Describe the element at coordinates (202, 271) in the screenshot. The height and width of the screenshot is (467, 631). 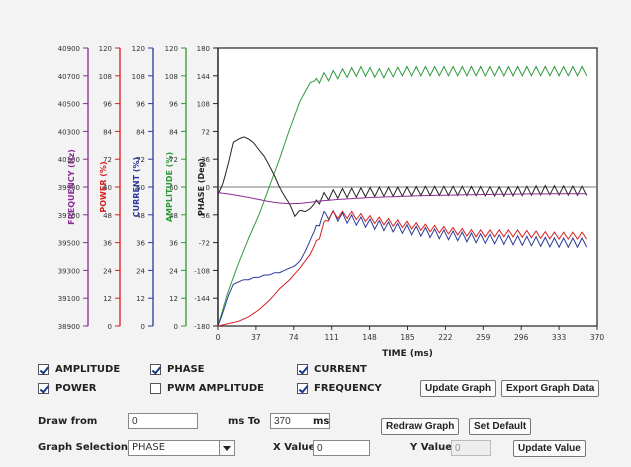
I see `axis-tick-label: -108` at that location.